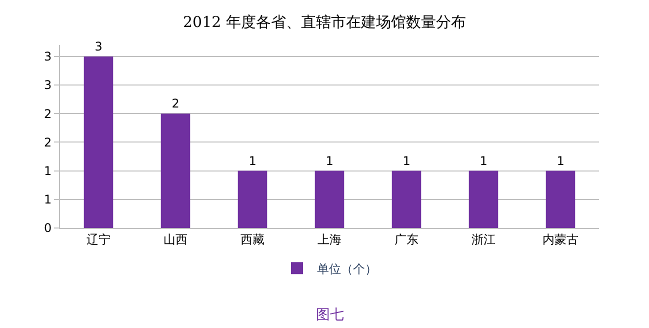 The height and width of the screenshot is (328, 649). Describe the element at coordinates (560, 239) in the screenshot. I see `x-tick-label: 内蒙古` at that location.